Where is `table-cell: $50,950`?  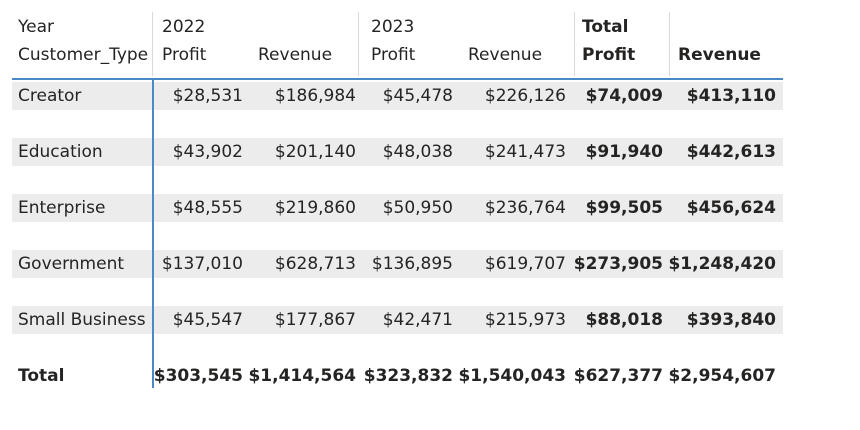 table-cell: $50,950 is located at coordinates (417, 208).